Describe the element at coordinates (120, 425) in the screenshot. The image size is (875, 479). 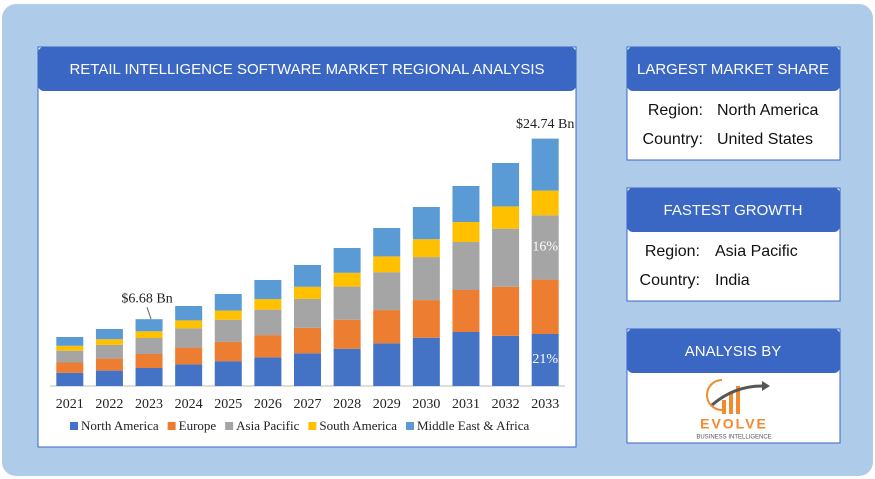
I see `legend-label: North America` at that location.